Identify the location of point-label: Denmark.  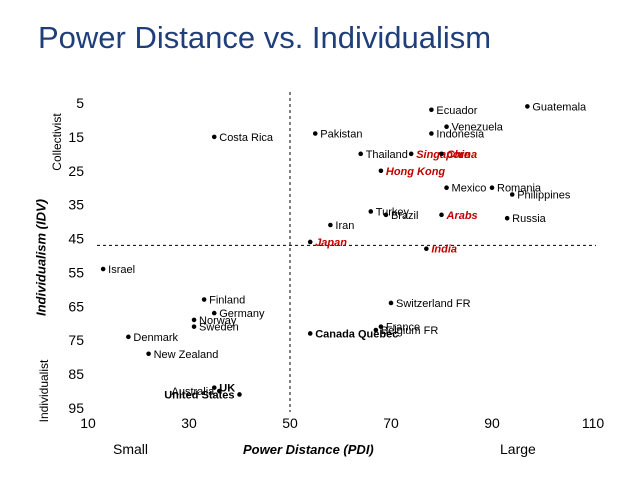
(155, 338).